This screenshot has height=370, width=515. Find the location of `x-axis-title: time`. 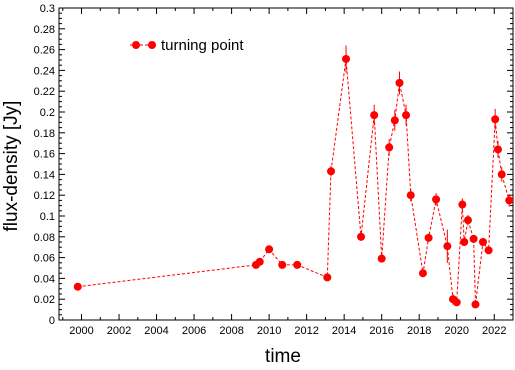

x-axis-title: time is located at coordinates (283, 356).